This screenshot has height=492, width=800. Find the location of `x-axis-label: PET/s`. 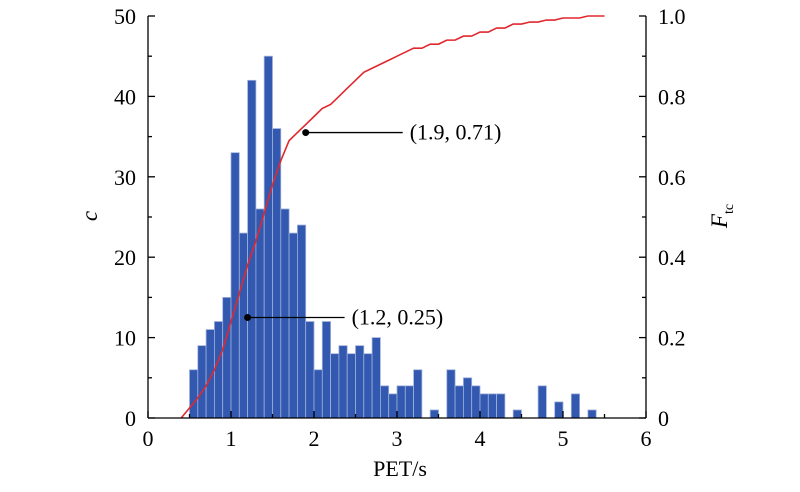

x-axis-label: PET/s is located at coordinates (400, 468).